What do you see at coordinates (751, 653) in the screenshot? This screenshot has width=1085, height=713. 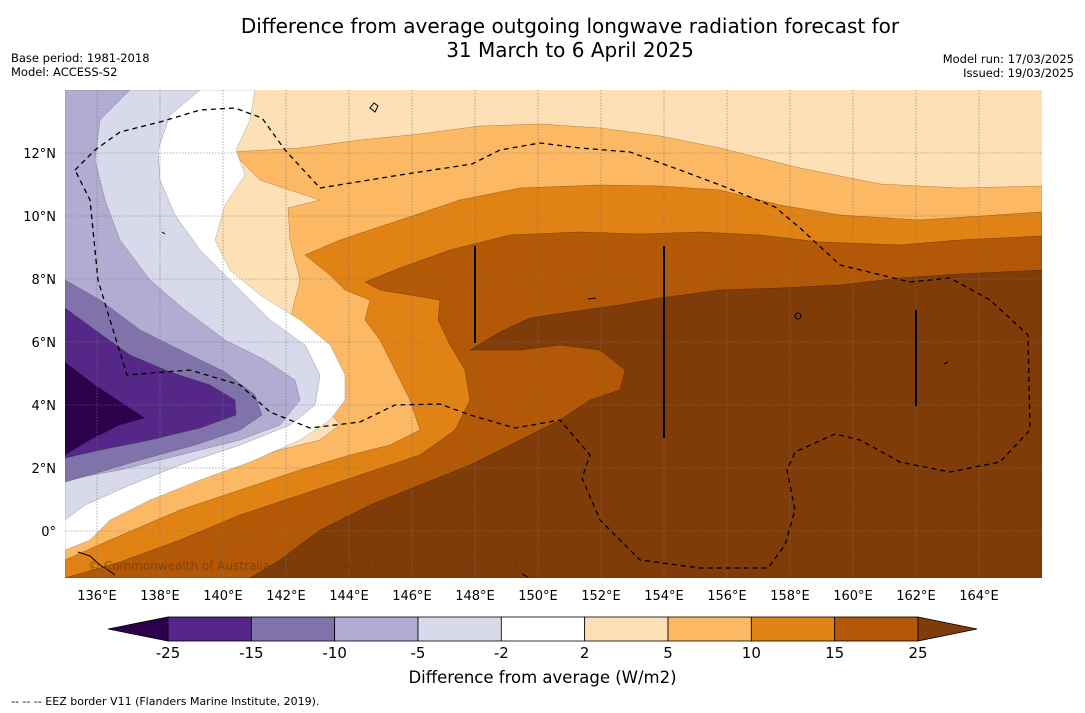 I see `colorbar-tick-label: 10` at bounding box center [751, 653].